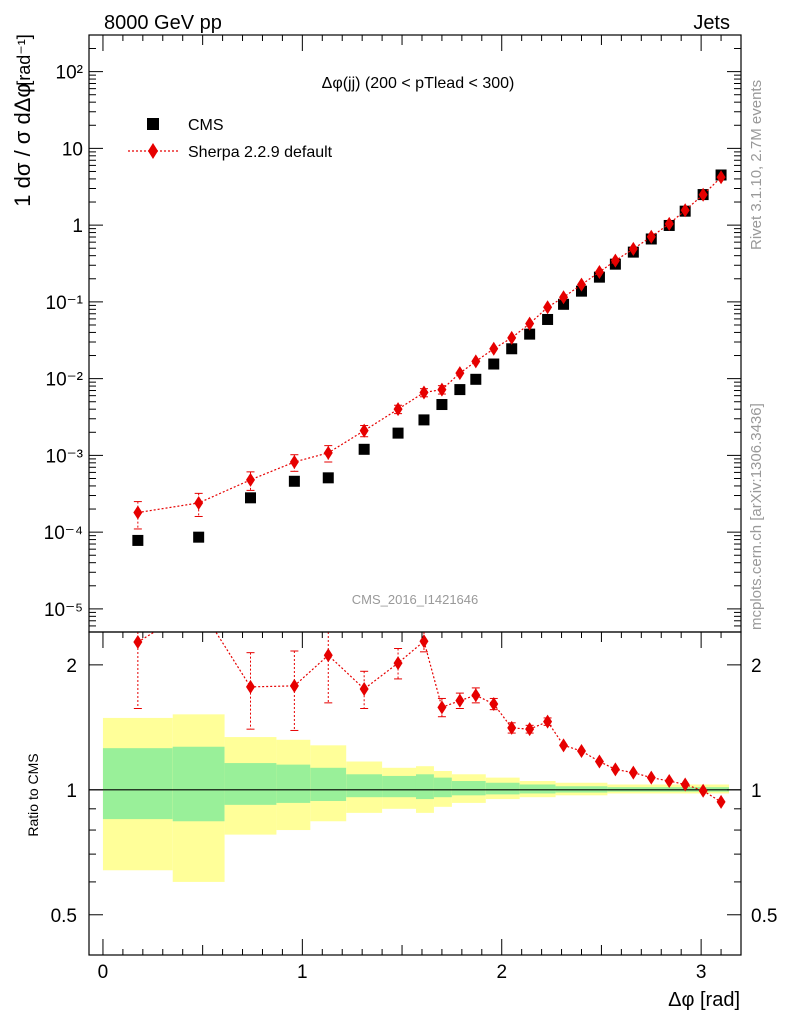 The height and width of the screenshot is (1024, 786). What do you see at coordinates (24, 60) in the screenshot?
I see `y-label-unit: [rad⁻¹]` at bounding box center [24, 60].